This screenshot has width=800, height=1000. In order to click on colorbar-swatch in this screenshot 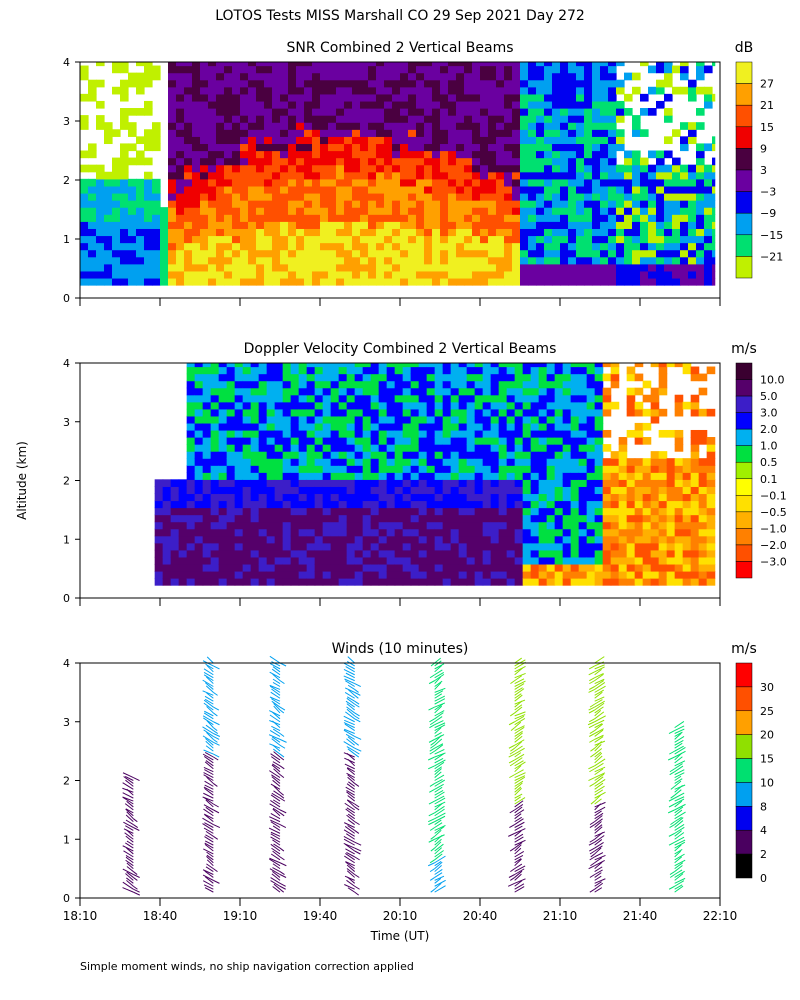, I will do `click(744, 487)`.